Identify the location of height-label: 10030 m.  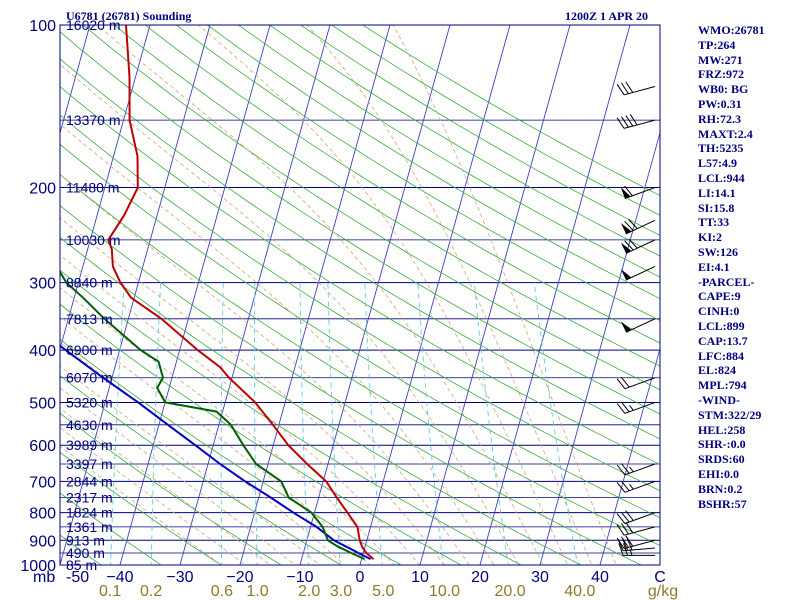
(93, 240).